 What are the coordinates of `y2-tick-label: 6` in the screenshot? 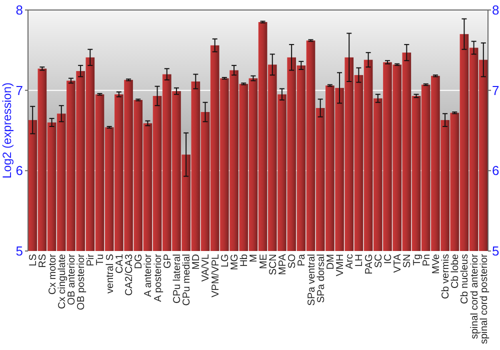 It's located at (496, 170).